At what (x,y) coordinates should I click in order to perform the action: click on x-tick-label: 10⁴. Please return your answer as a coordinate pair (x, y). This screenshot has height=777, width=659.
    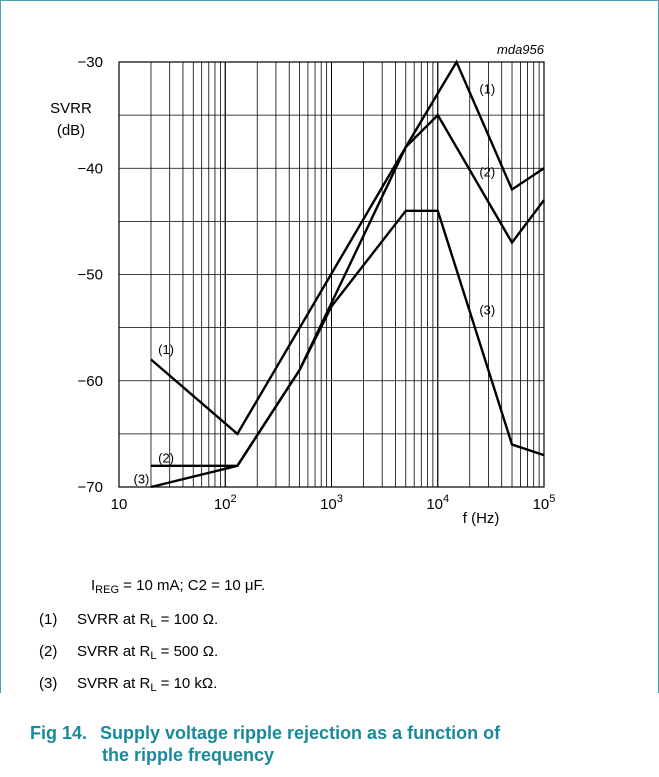
    Looking at the image, I should click on (437, 503).